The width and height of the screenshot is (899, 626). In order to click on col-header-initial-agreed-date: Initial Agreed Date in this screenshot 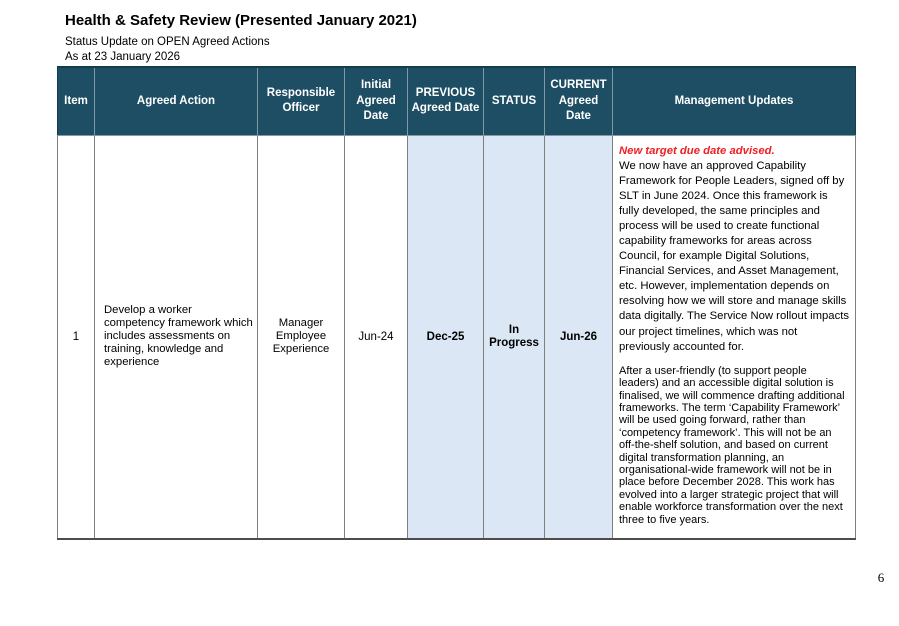, I will do `click(376, 101)`.